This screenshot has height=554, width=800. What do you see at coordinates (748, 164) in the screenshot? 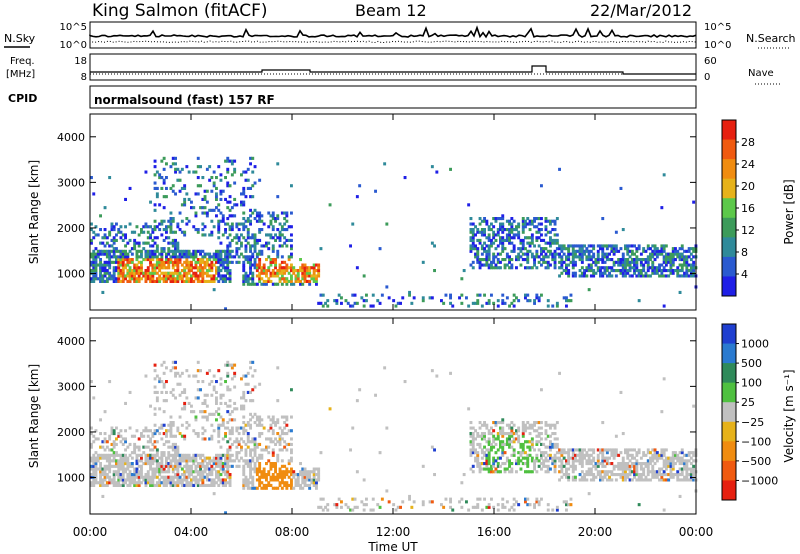
I see `colorbar-tick-label: 24` at bounding box center [748, 164].